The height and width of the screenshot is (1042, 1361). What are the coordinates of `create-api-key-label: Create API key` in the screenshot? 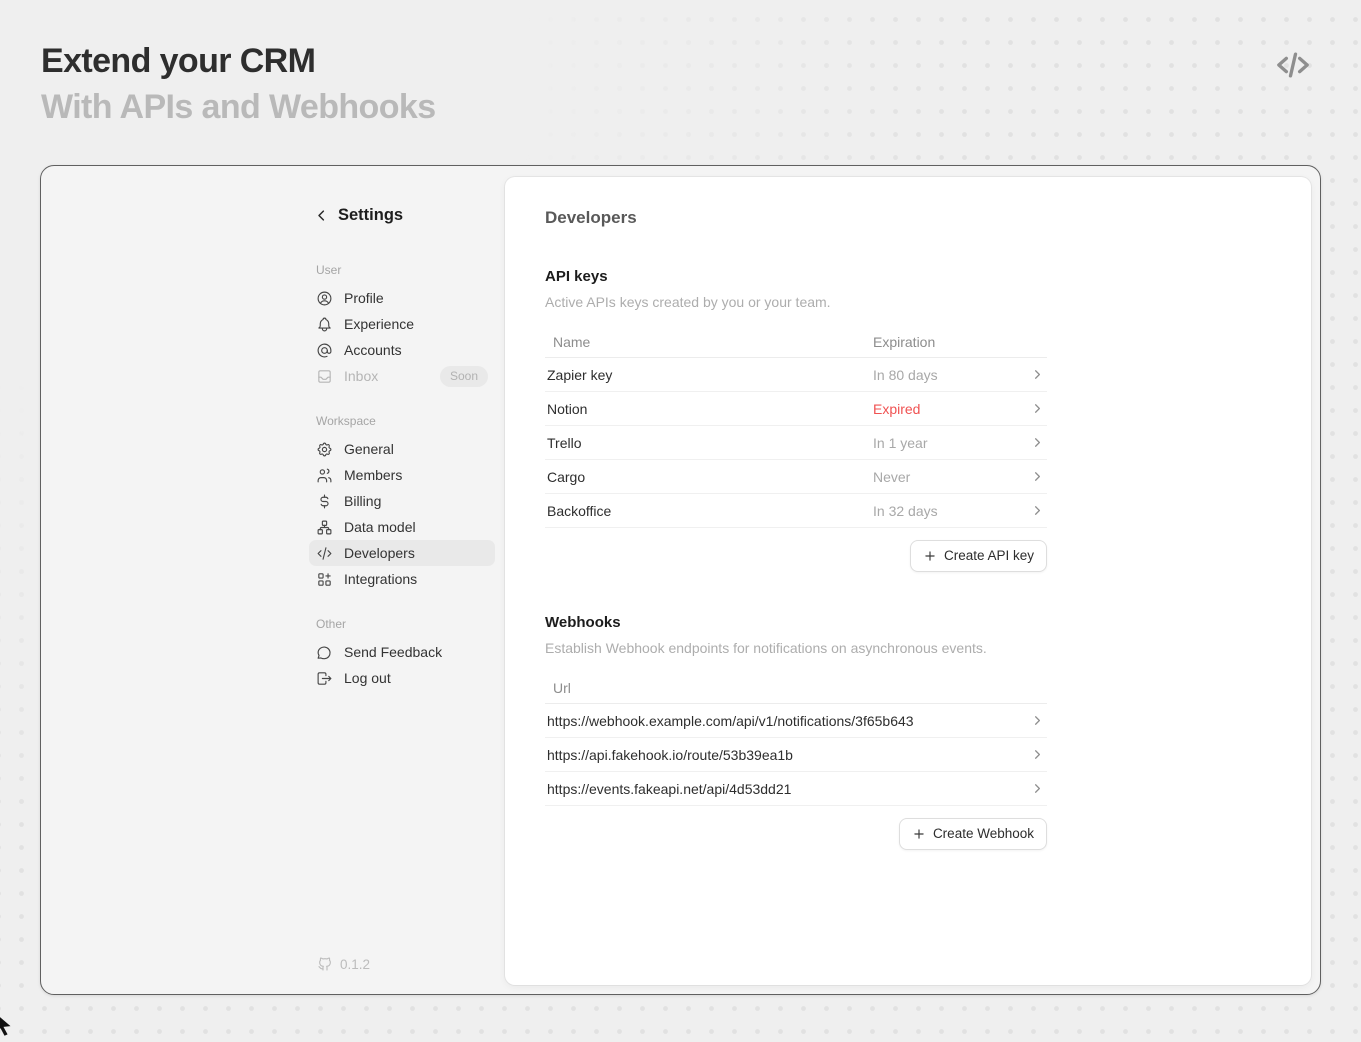 It's located at (988, 555).